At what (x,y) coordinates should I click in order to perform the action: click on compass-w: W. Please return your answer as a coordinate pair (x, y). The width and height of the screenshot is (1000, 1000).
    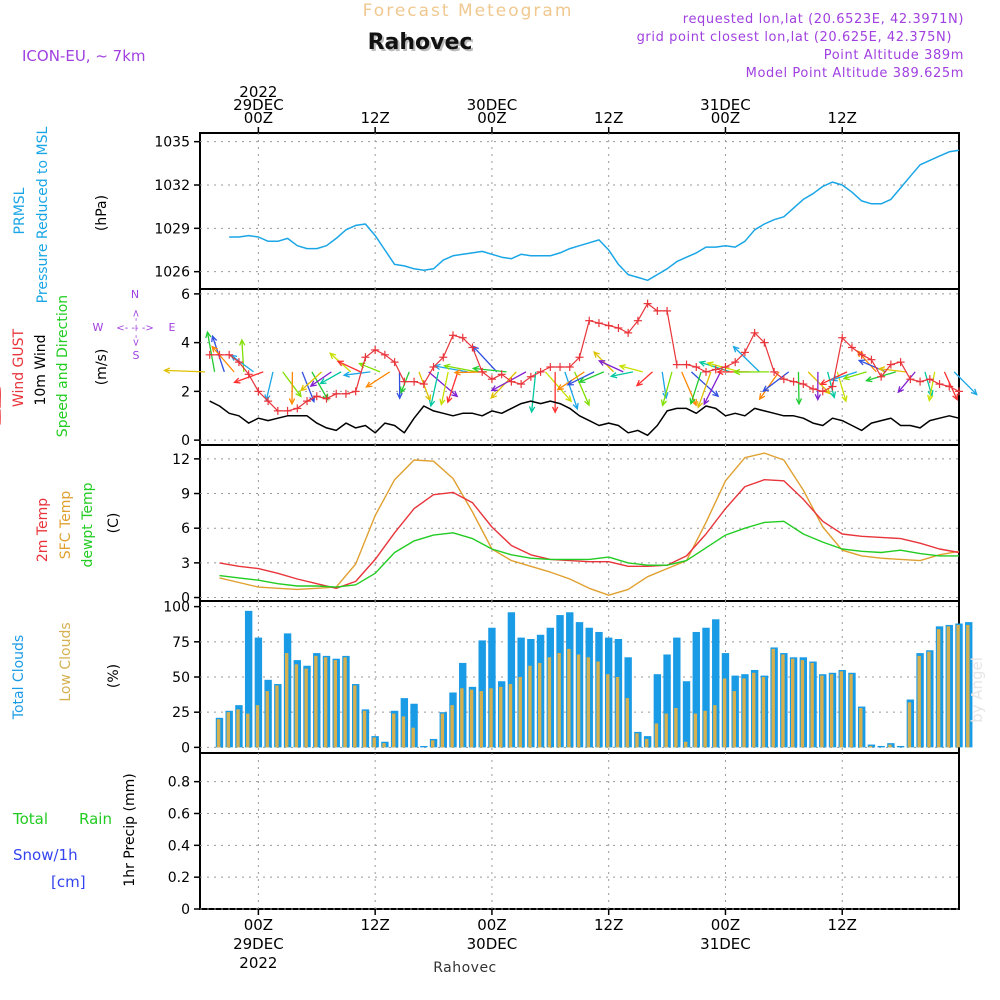
    Looking at the image, I should click on (98, 327).